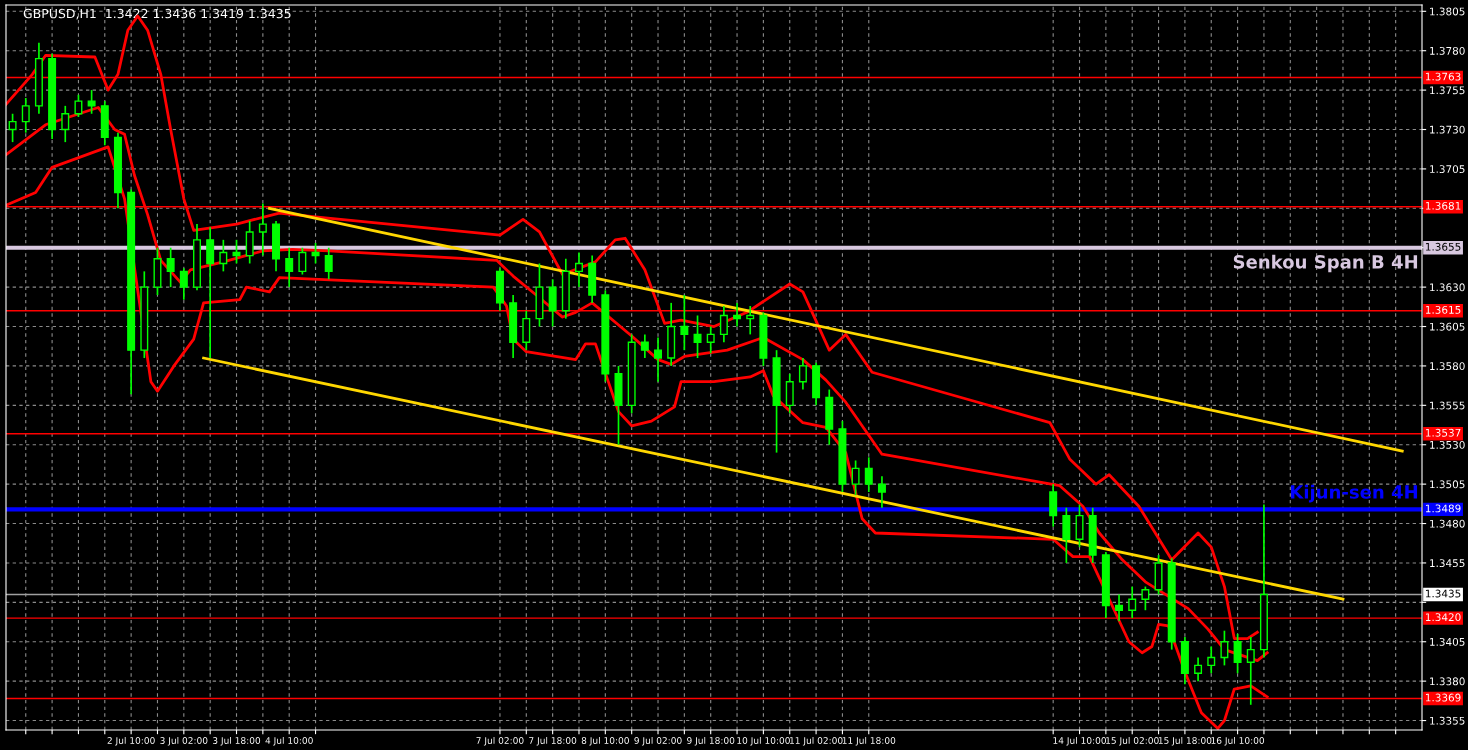 This screenshot has width=1468, height=750. Describe the element at coordinates (184, 741) in the screenshot. I see `x-tick-label: 3 Jul 02:00` at that location.